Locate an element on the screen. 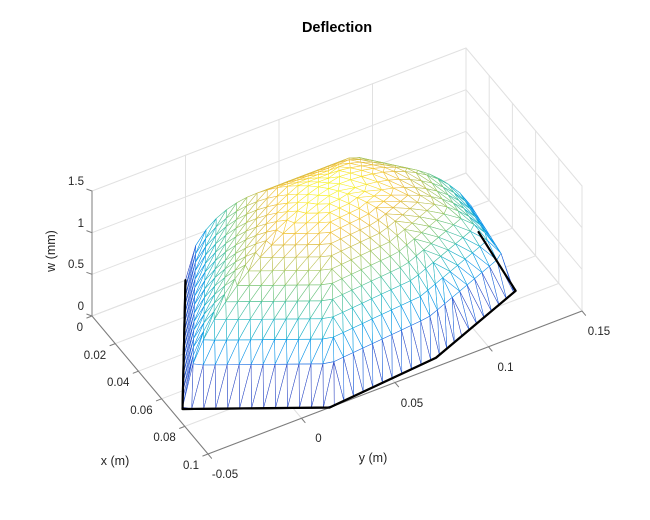 This screenshot has width=650, height=520. z-tick-label: 0 is located at coordinates (80, 307).